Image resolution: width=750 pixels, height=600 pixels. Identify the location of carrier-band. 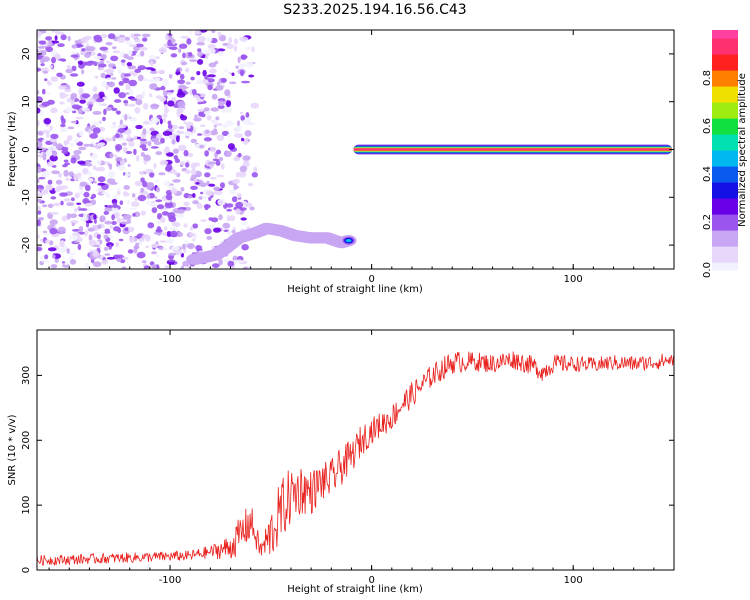
(512, 149).